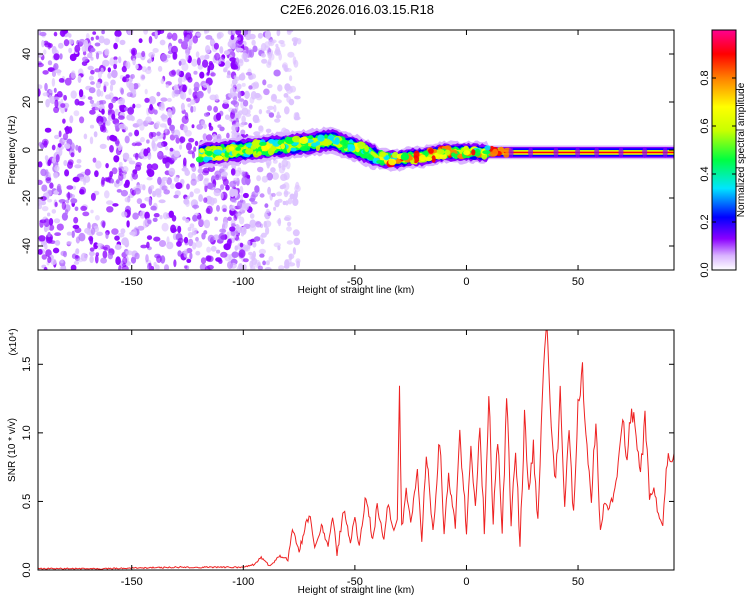  Describe the element at coordinates (356, 290) in the screenshot. I see `spectrogram-xlabel: Height of straight line (km)` at that location.